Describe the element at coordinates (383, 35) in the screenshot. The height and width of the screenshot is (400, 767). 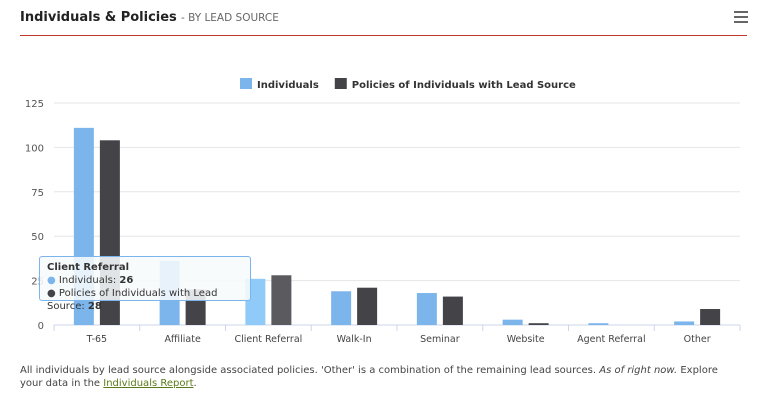
I see `header-divider` at that location.